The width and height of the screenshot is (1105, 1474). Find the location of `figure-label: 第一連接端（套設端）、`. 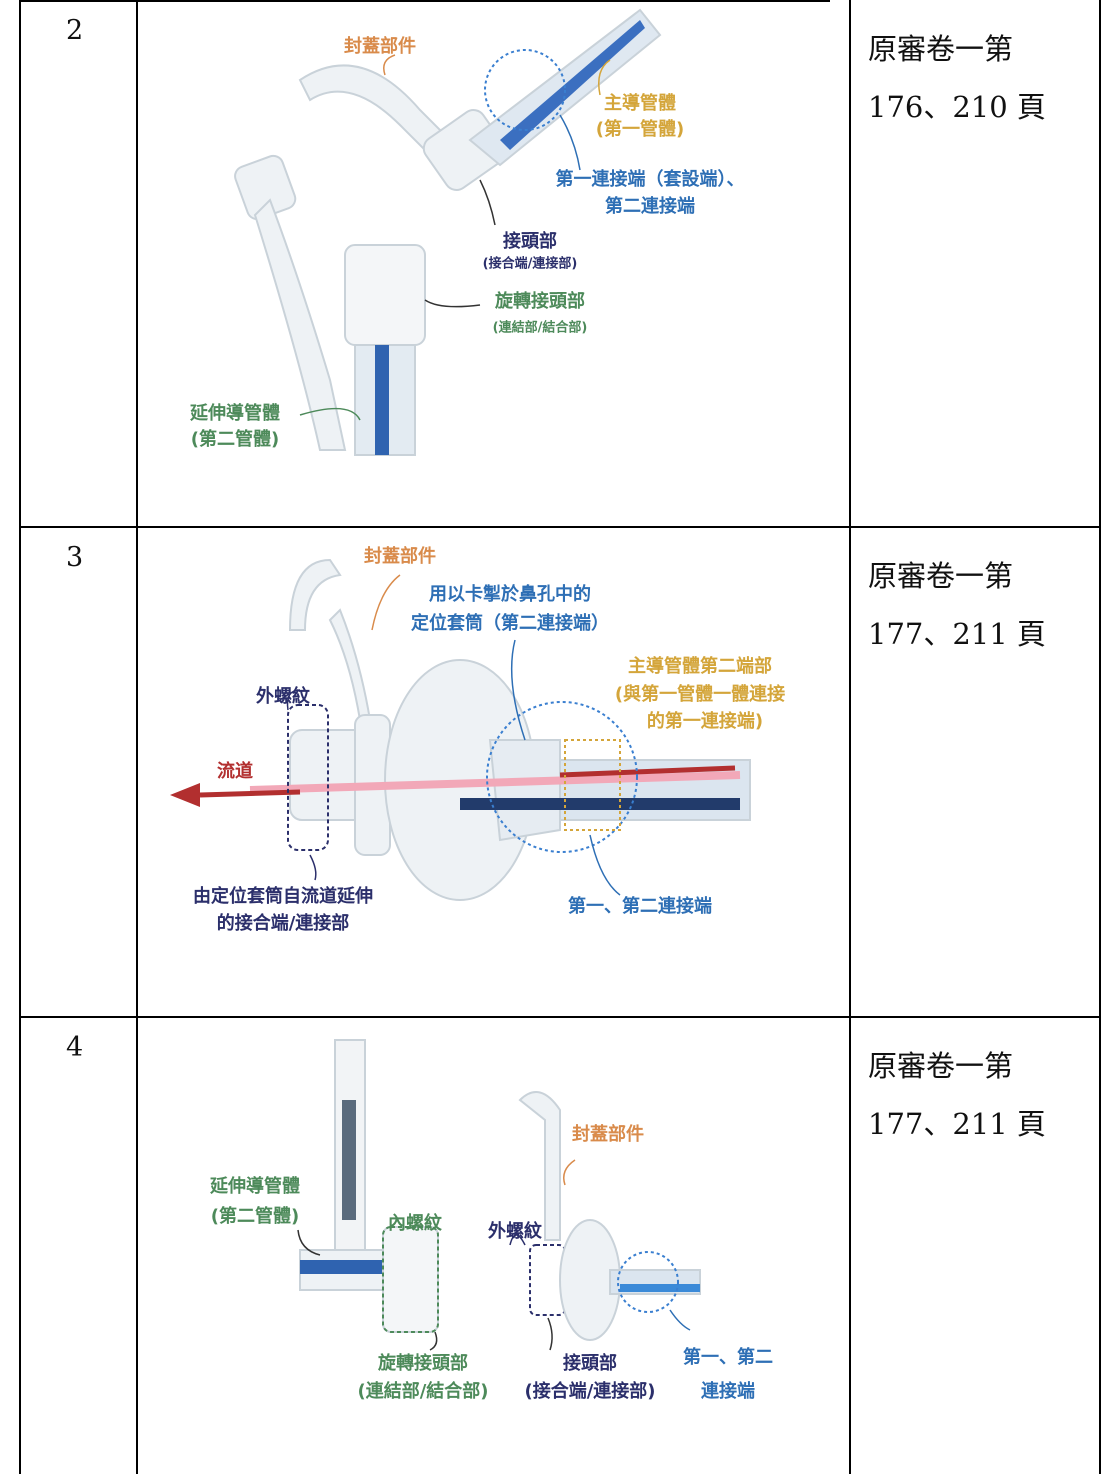

figure-label: 第一連接端（套設端）、 is located at coordinates (650, 179).